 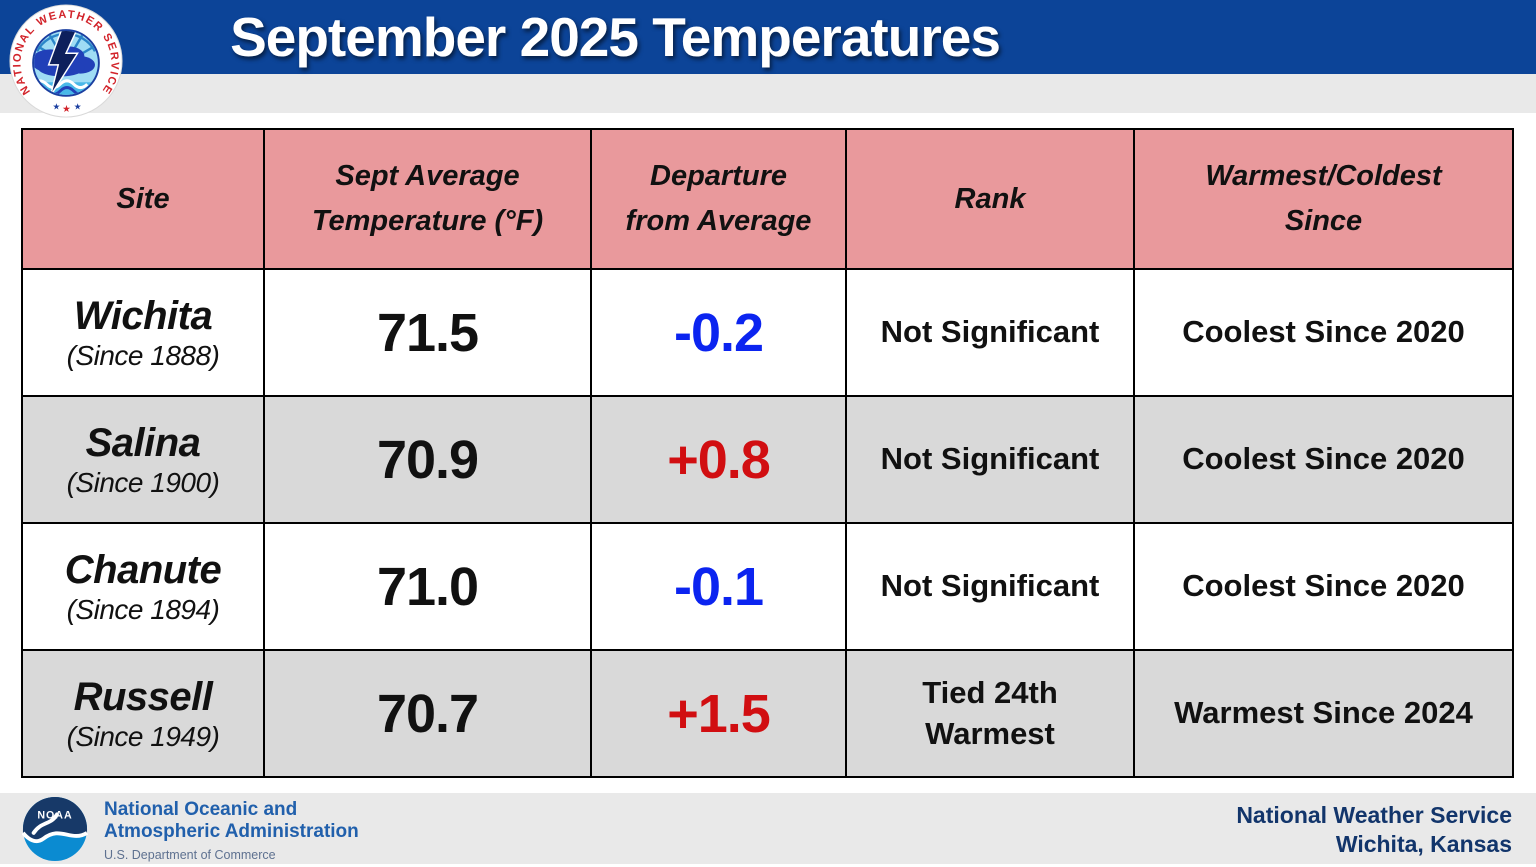 What do you see at coordinates (1374, 815) in the screenshot?
I see `nws-office-line-1: National Weather Service` at bounding box center [1374, 815].